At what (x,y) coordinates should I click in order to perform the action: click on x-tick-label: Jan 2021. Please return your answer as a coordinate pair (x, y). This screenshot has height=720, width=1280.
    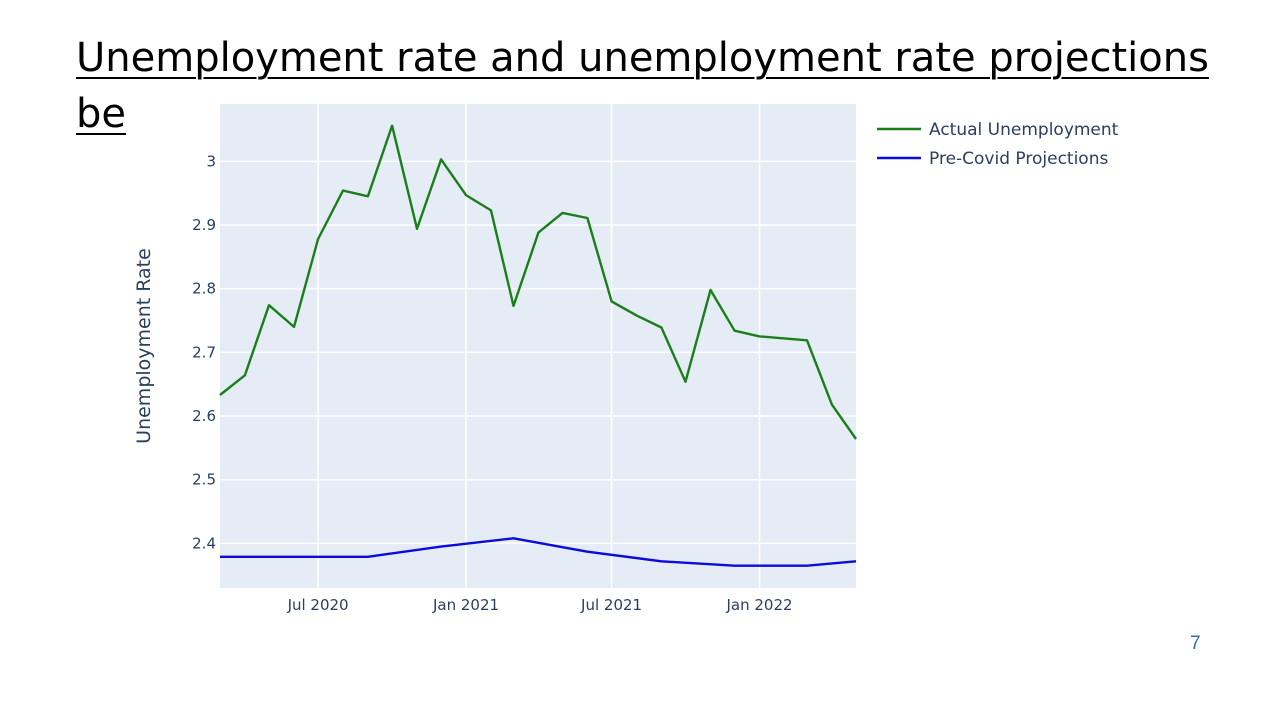
    Looking at the image, I should click on (465, 605).